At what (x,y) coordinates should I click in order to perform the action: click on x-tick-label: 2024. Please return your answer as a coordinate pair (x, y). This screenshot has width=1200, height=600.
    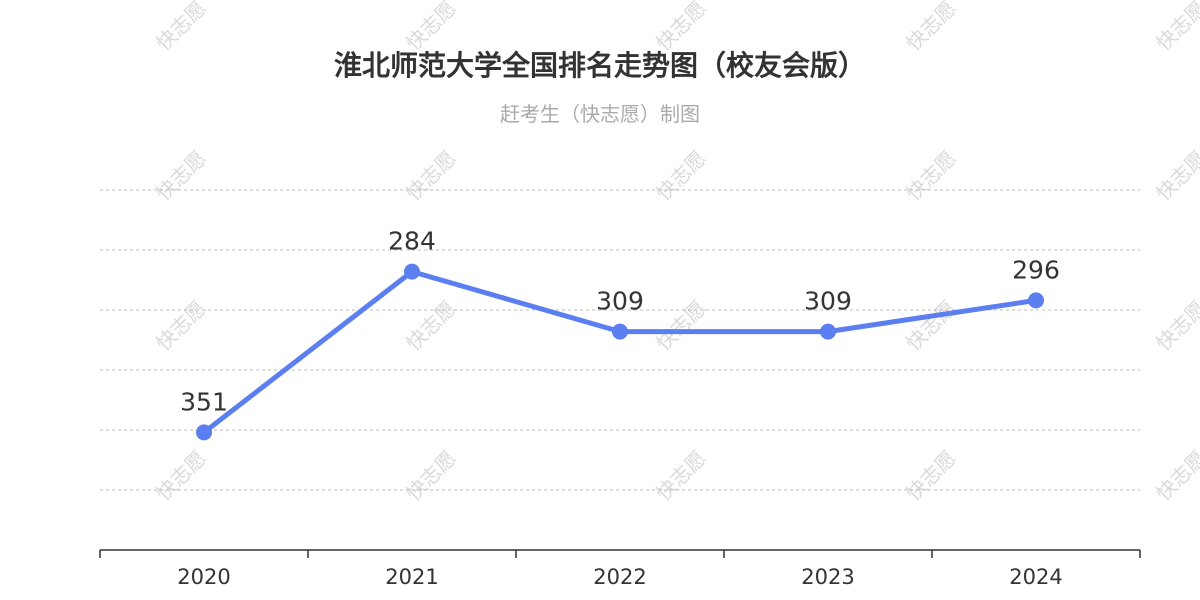
    Looking at the image, I should click on (1035, 577).